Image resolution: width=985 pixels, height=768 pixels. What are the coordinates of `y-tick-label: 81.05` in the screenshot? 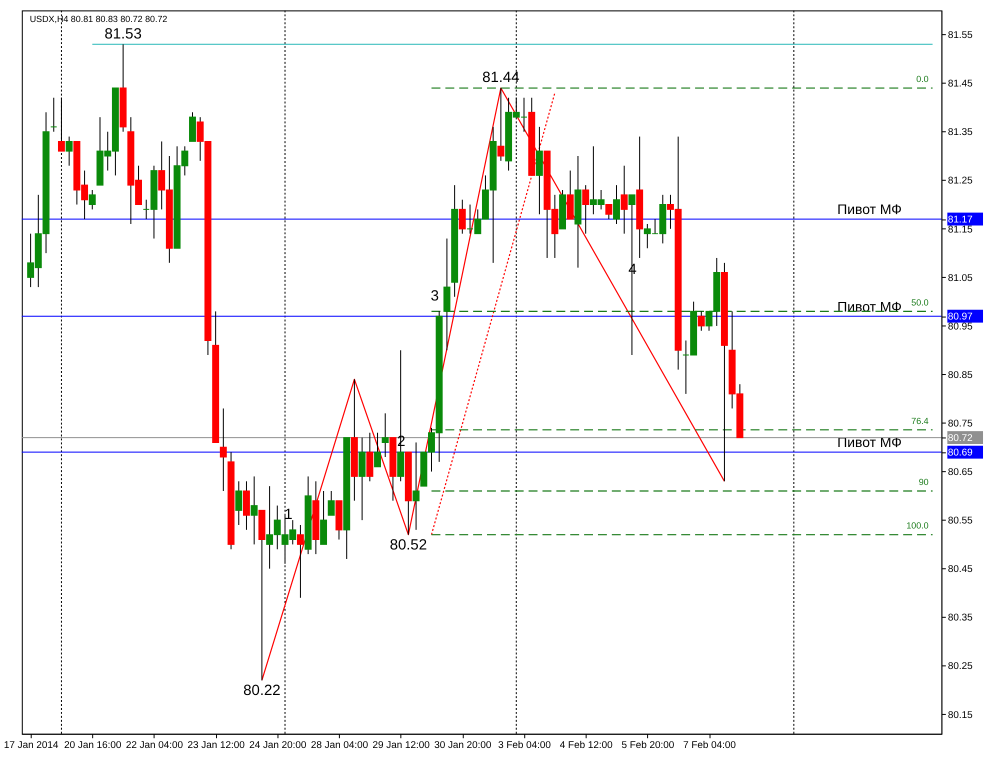 It's located at (961, 278).